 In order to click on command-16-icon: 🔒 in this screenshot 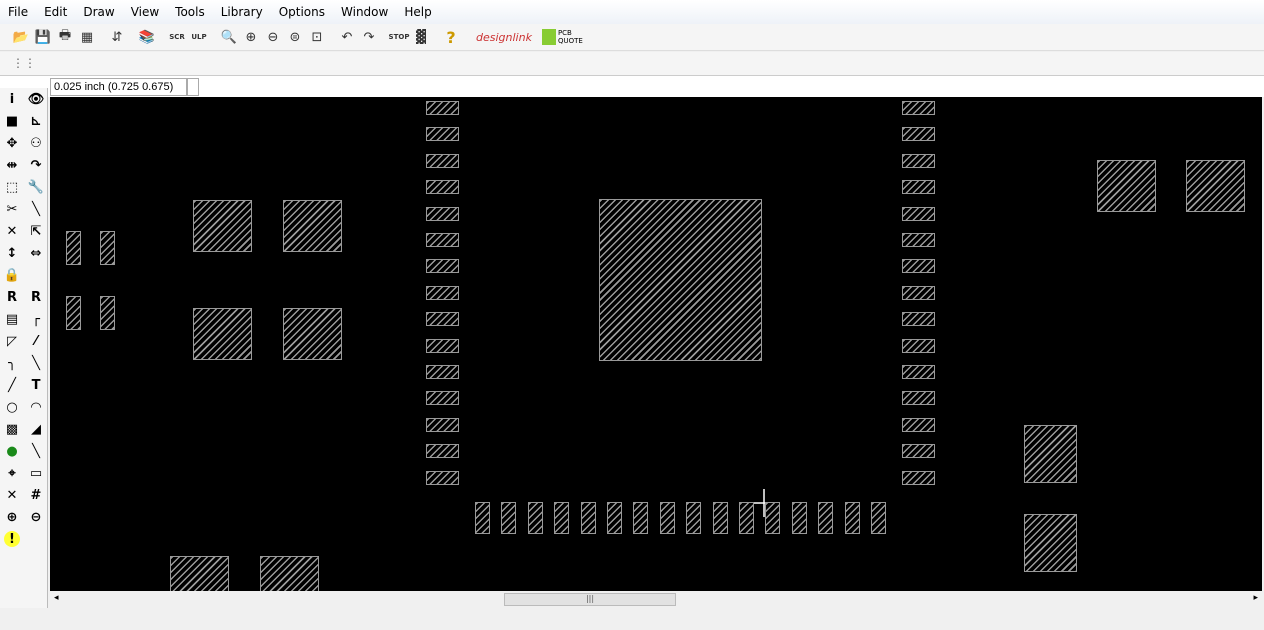, I will do `click(12, 275)`.